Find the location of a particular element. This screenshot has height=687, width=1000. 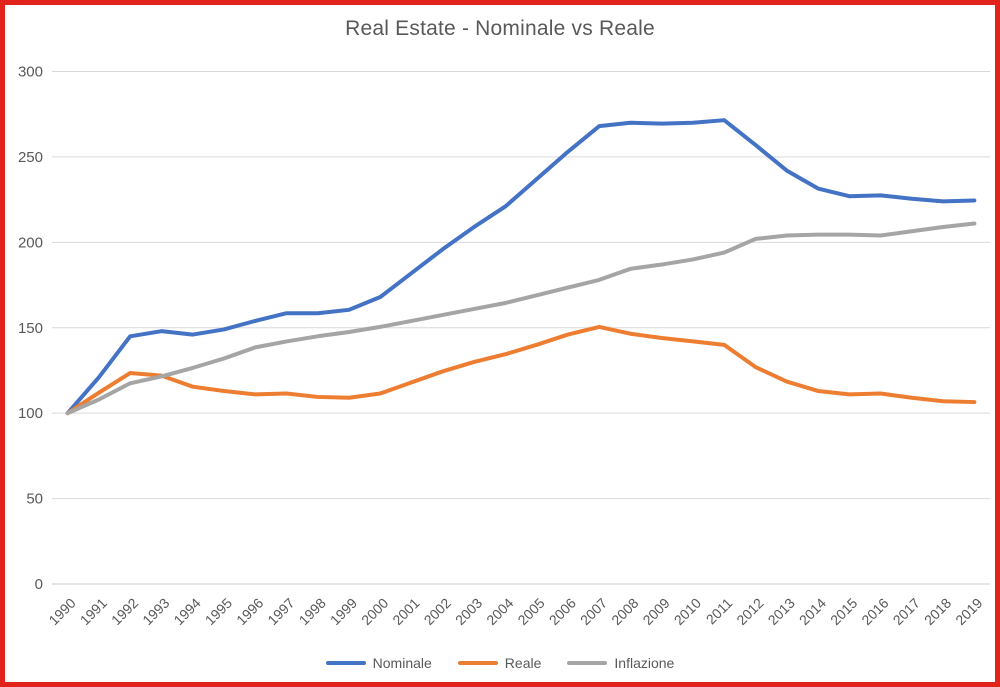

x-tick-label: 2007 is located at coordinates (593, 611).